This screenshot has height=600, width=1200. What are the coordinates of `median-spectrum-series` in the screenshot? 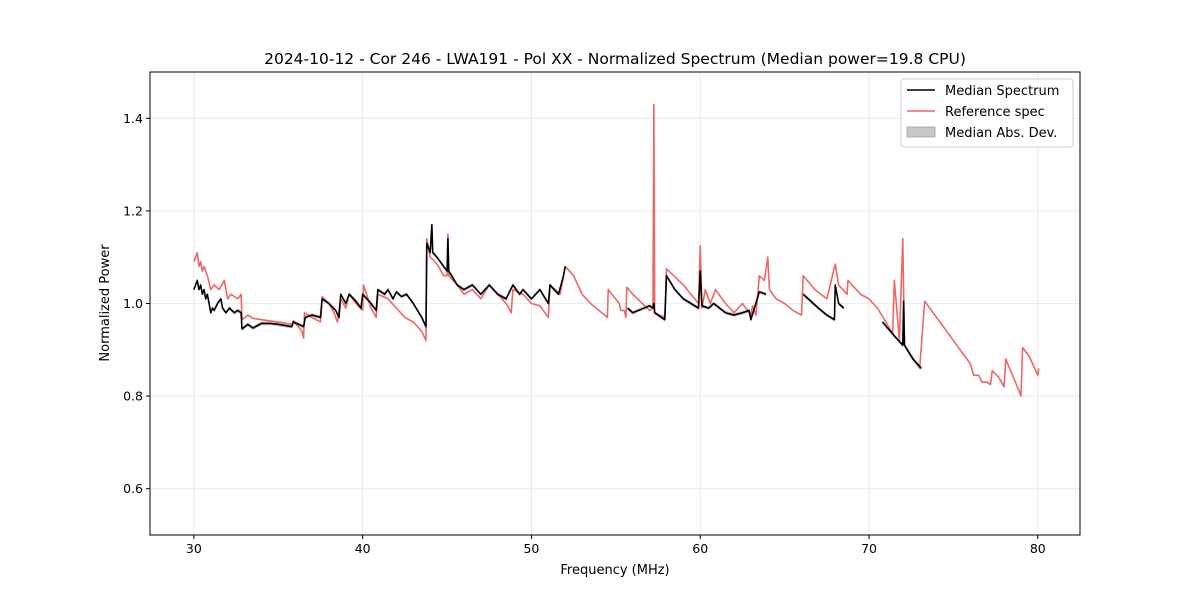 It's located at (557, 296).